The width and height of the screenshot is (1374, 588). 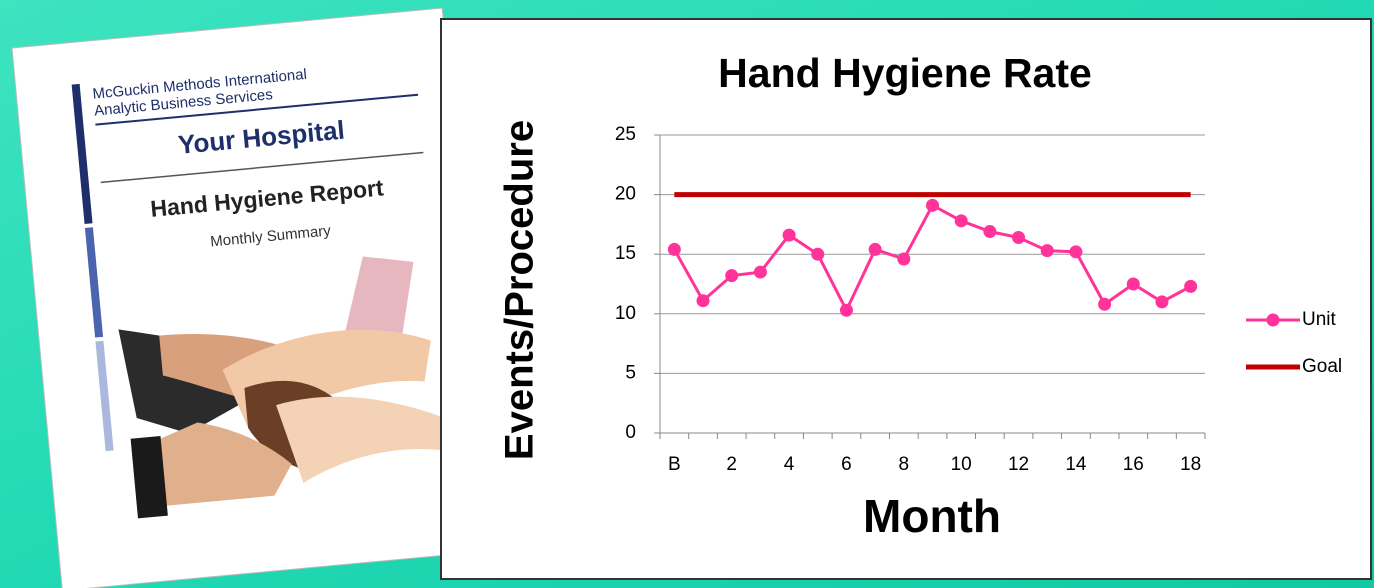 What do you see at coordinates (846, 464) in the screenshot?
I see `x-tick-label: 6` at bounding box center [846, 464].